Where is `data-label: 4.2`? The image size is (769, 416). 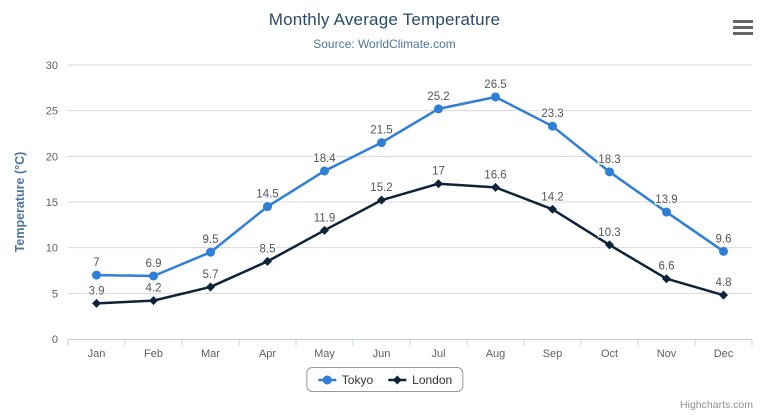 data-label: 4.2 is located at coordinates (154, 289).